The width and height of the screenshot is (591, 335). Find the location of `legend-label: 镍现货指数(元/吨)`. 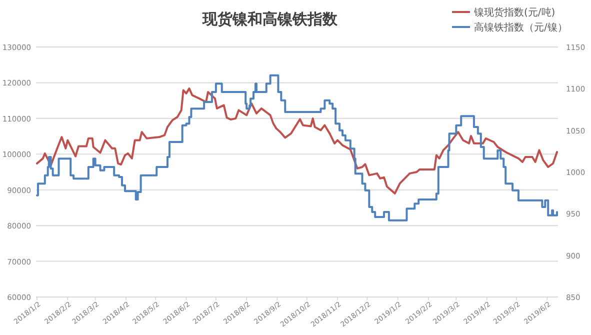

legend-label: 镍现货指数(元/吨) is located at coordinates (514, 12).